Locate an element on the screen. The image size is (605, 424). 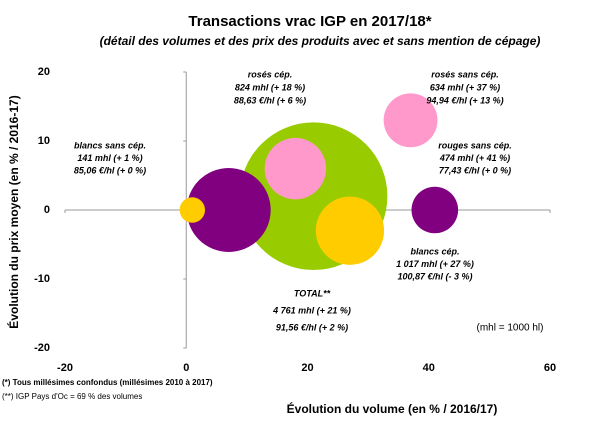
annotation: blancs cép. is located at coordinates (434, 251).